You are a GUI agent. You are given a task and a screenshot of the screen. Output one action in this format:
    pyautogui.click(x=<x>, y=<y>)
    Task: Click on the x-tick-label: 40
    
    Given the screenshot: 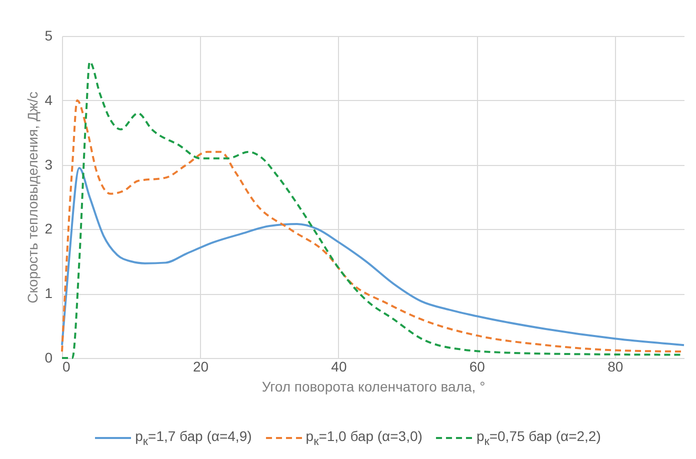 What is the action you would take?
    pyautogui.click(x=339, y=366)
    